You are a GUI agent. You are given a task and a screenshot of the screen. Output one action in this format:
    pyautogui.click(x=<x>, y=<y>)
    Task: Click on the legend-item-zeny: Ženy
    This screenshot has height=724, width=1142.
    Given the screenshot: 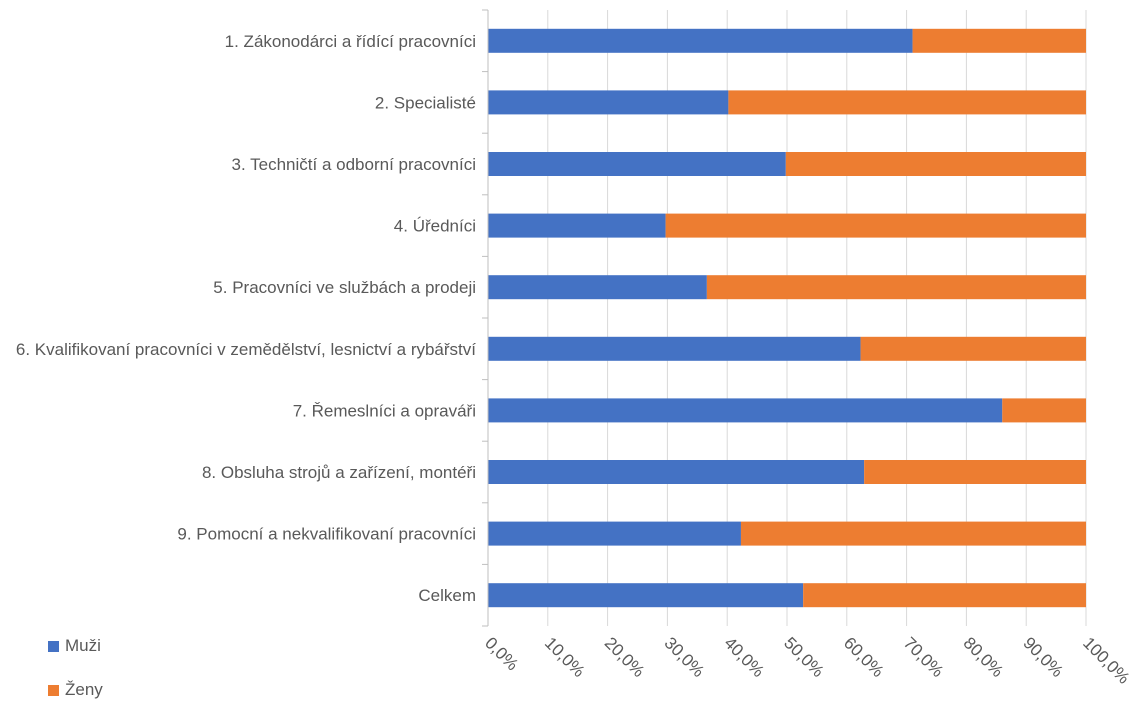 What is the action you would take?
    pyautogui.click(x=75, y=690)
    